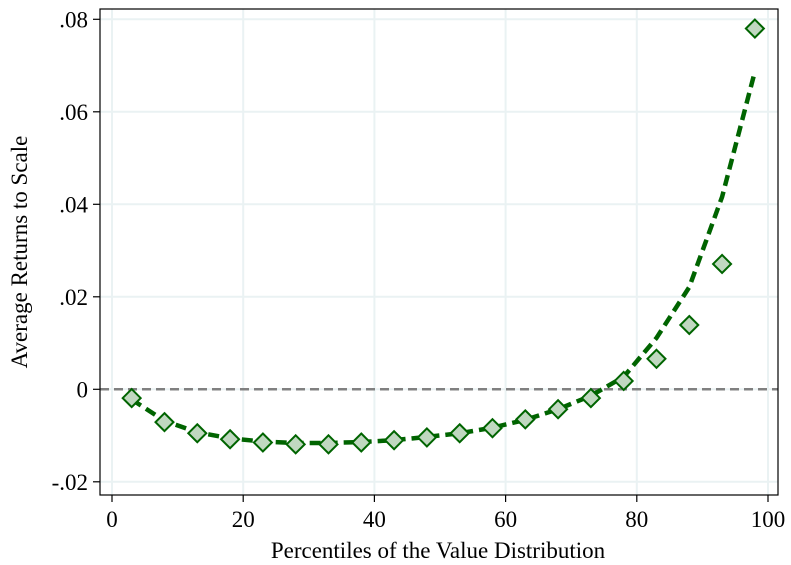 The height and width of the screenshot is (565, 791). I want to click on y-tick-label: .04, so click(73, 204).